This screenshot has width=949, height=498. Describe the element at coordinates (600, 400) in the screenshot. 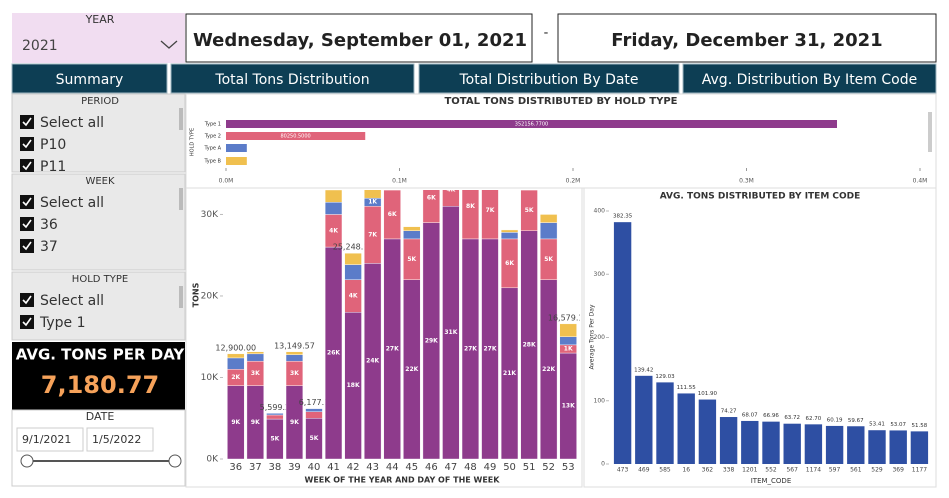

I see `y-tick-label: 100` at that location.